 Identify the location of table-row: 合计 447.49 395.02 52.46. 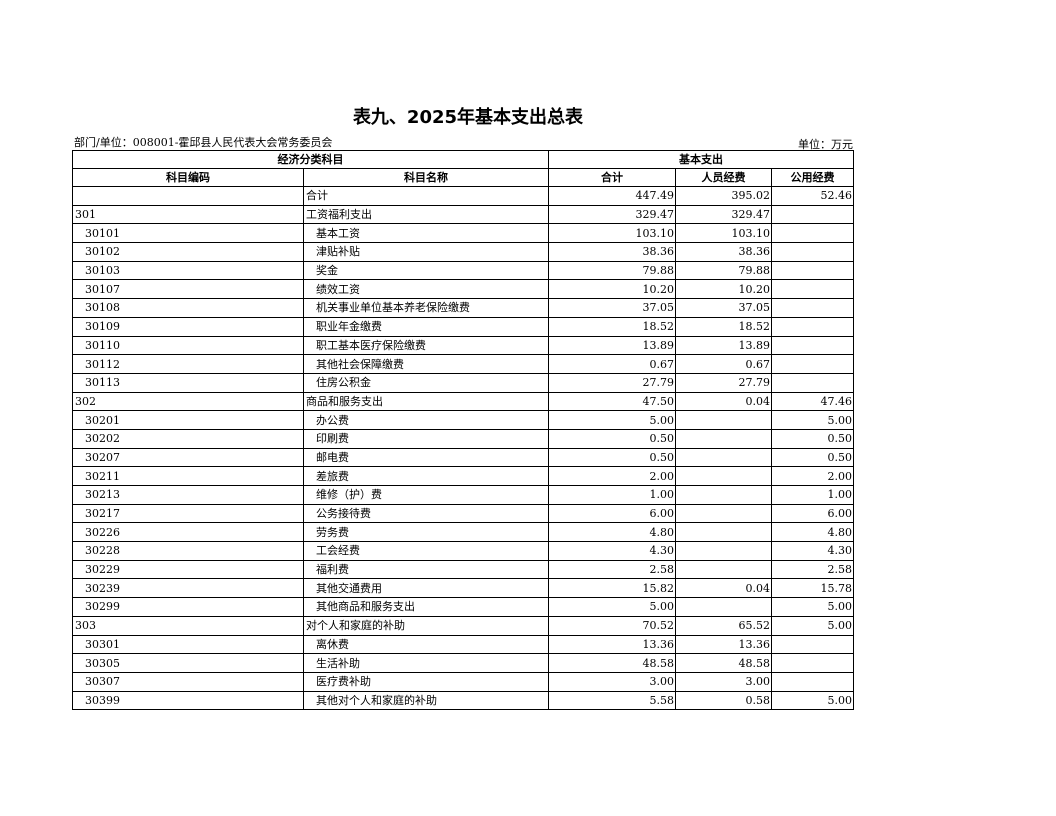
(463, 196).